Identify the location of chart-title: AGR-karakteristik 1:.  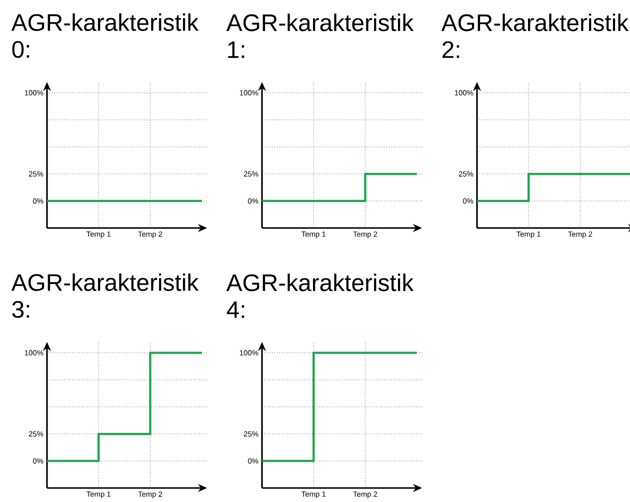
(320, 36).